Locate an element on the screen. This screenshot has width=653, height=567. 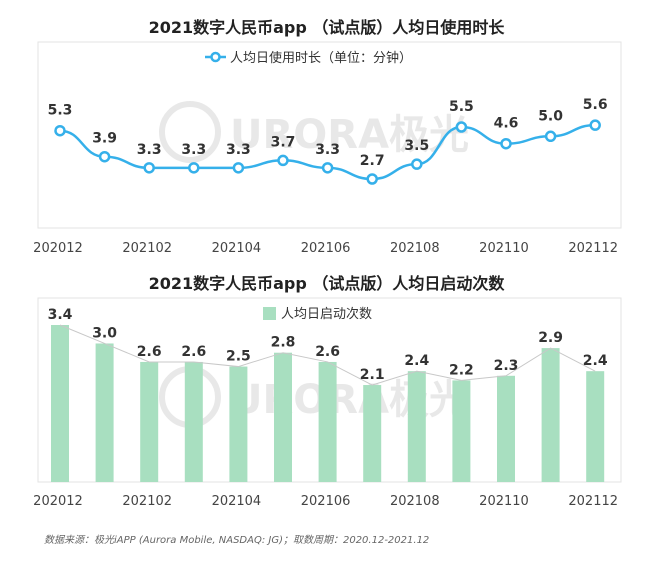
bar-label-202101: 3.0 is located at coordinates (104, 333).